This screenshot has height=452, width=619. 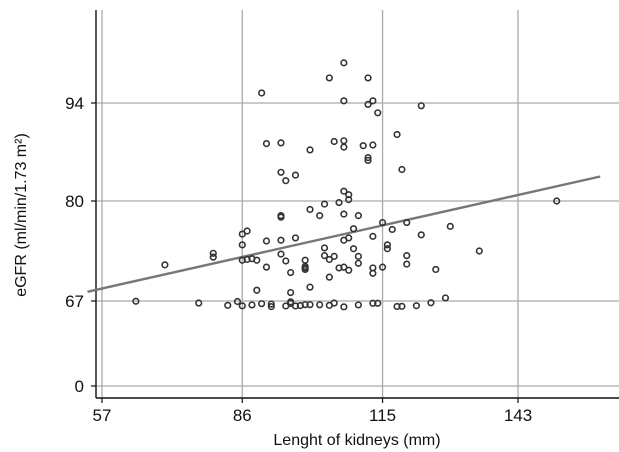 I want to click on x-tick-label: 86, so click(x=242, y=415).